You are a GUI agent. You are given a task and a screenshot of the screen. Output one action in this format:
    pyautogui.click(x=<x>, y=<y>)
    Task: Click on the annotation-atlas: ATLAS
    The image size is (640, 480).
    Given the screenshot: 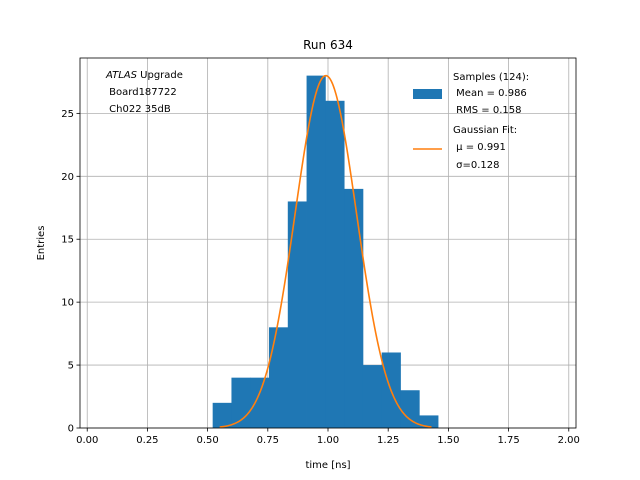 What is the action you would take?
    pyautogui.click(x=121, y=75)
    